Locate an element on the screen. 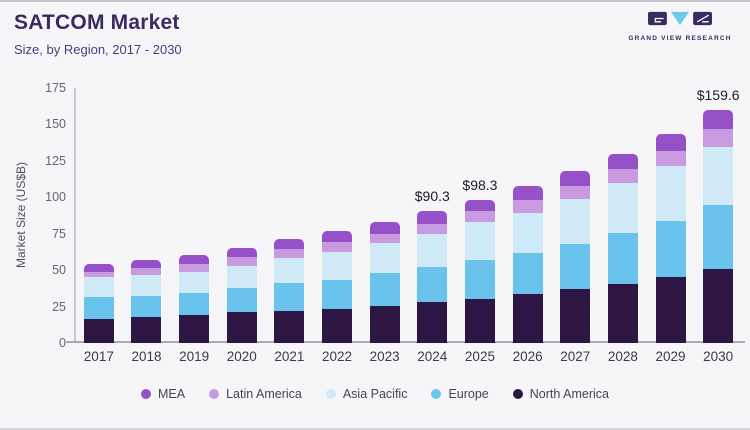  value-label-2025: $98.3 is located at coordinates (480, 184).